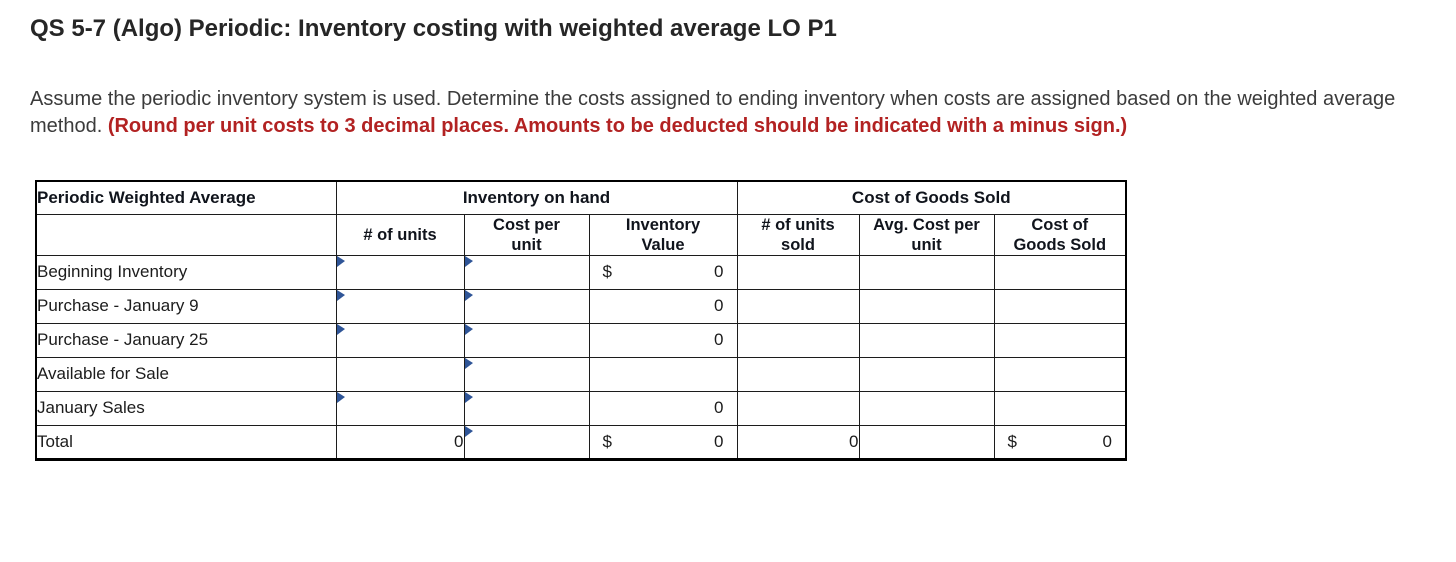  What do you see at coordinates (186, 408) in the screenshot?
I see `row-label: January Sales` at bounding box center [186, 408].